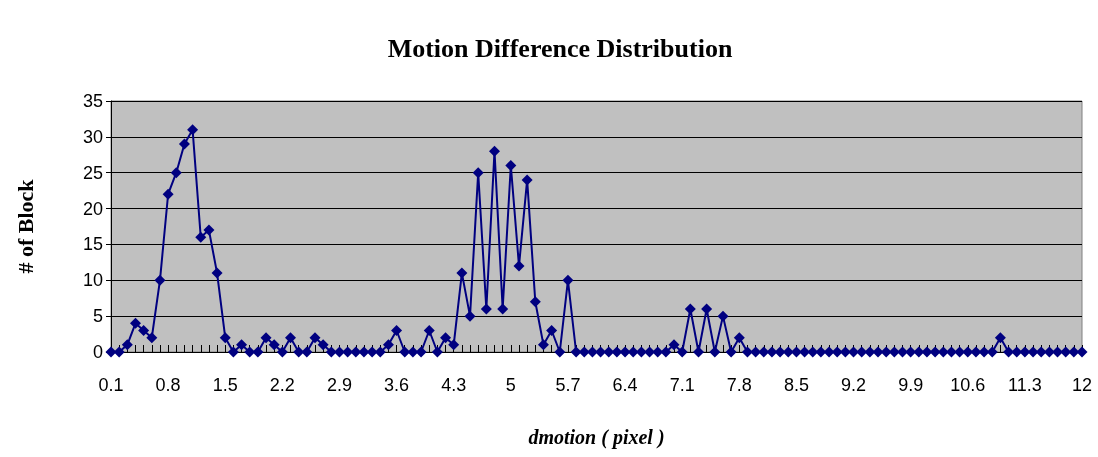 This screenshot has width=1098, height=457. What do you see at coordinates (625, 385) in the screenshot?
I see `x-tick-label: 6.4` at bounding box center [625, 385].